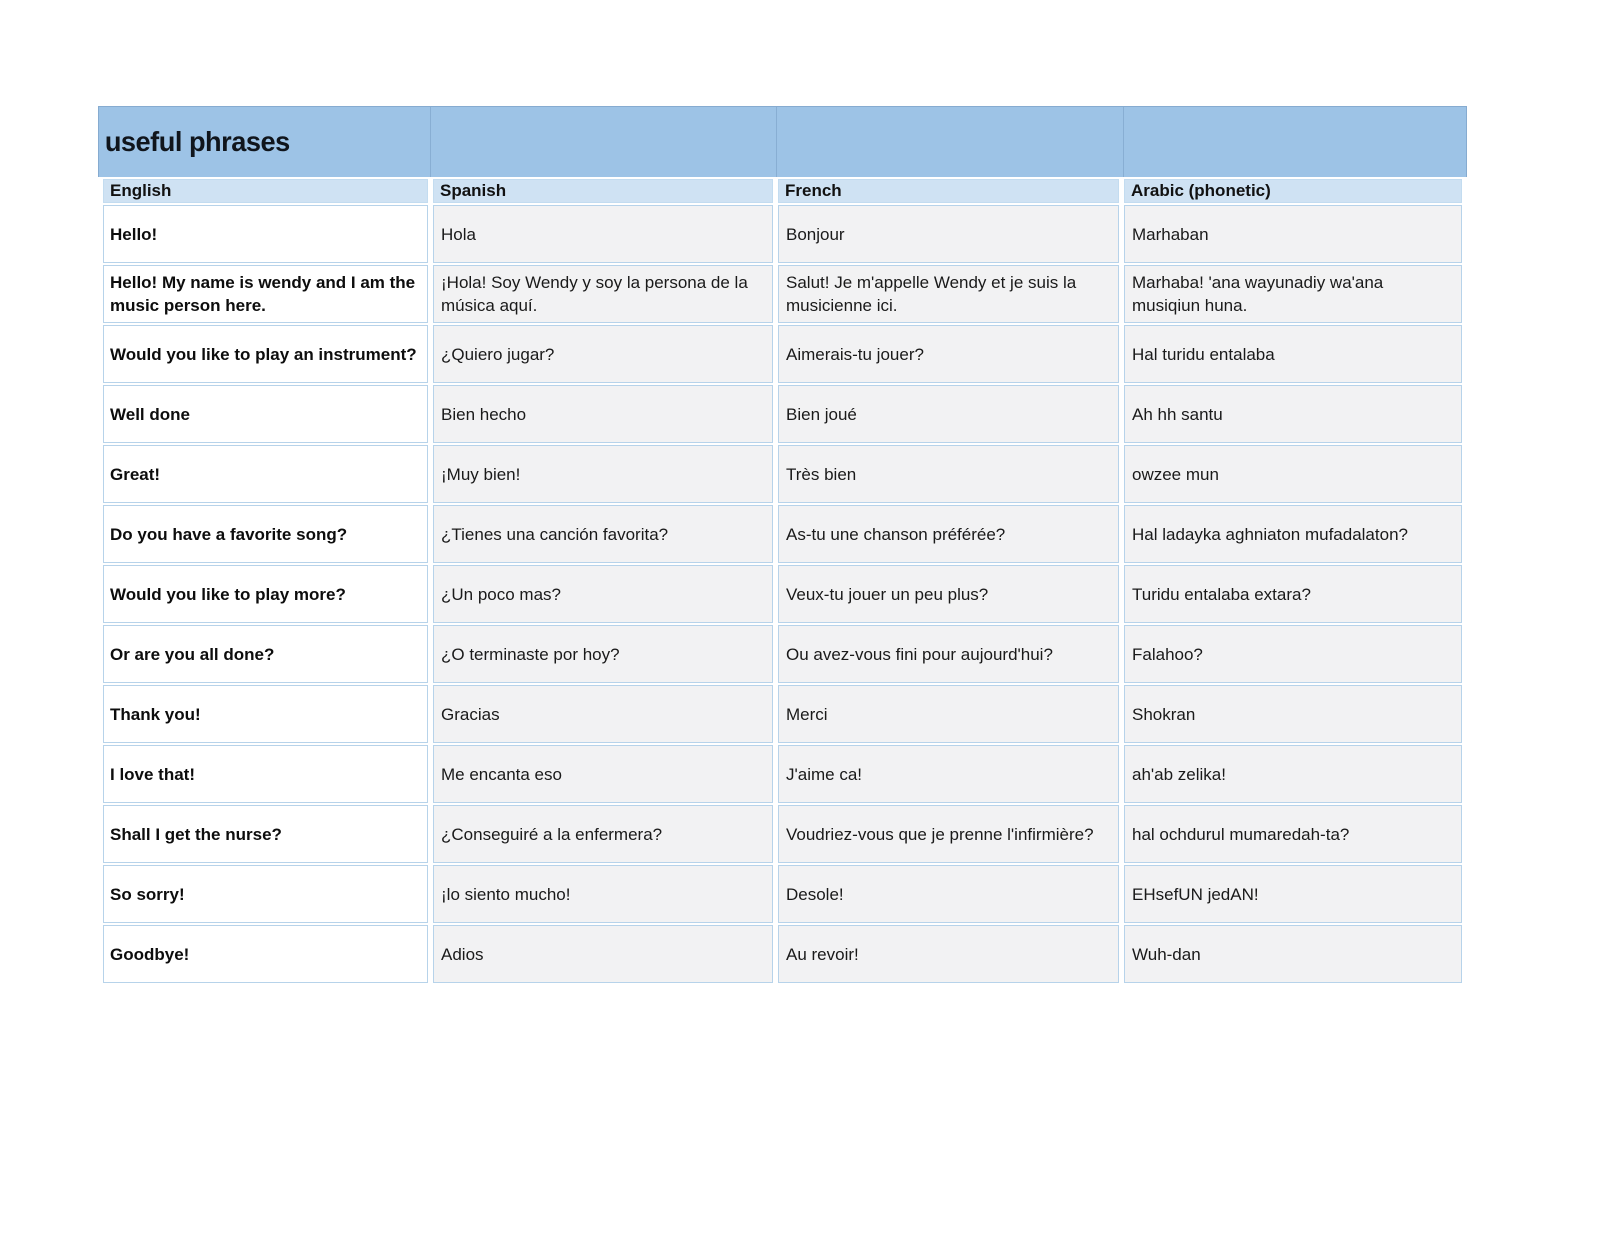 Image resolution: width=1600 pixels, height=1236 pixels. Describe the element at coordinates (265, 191) in the screenshot. I see `column-header-english: English` at that location.